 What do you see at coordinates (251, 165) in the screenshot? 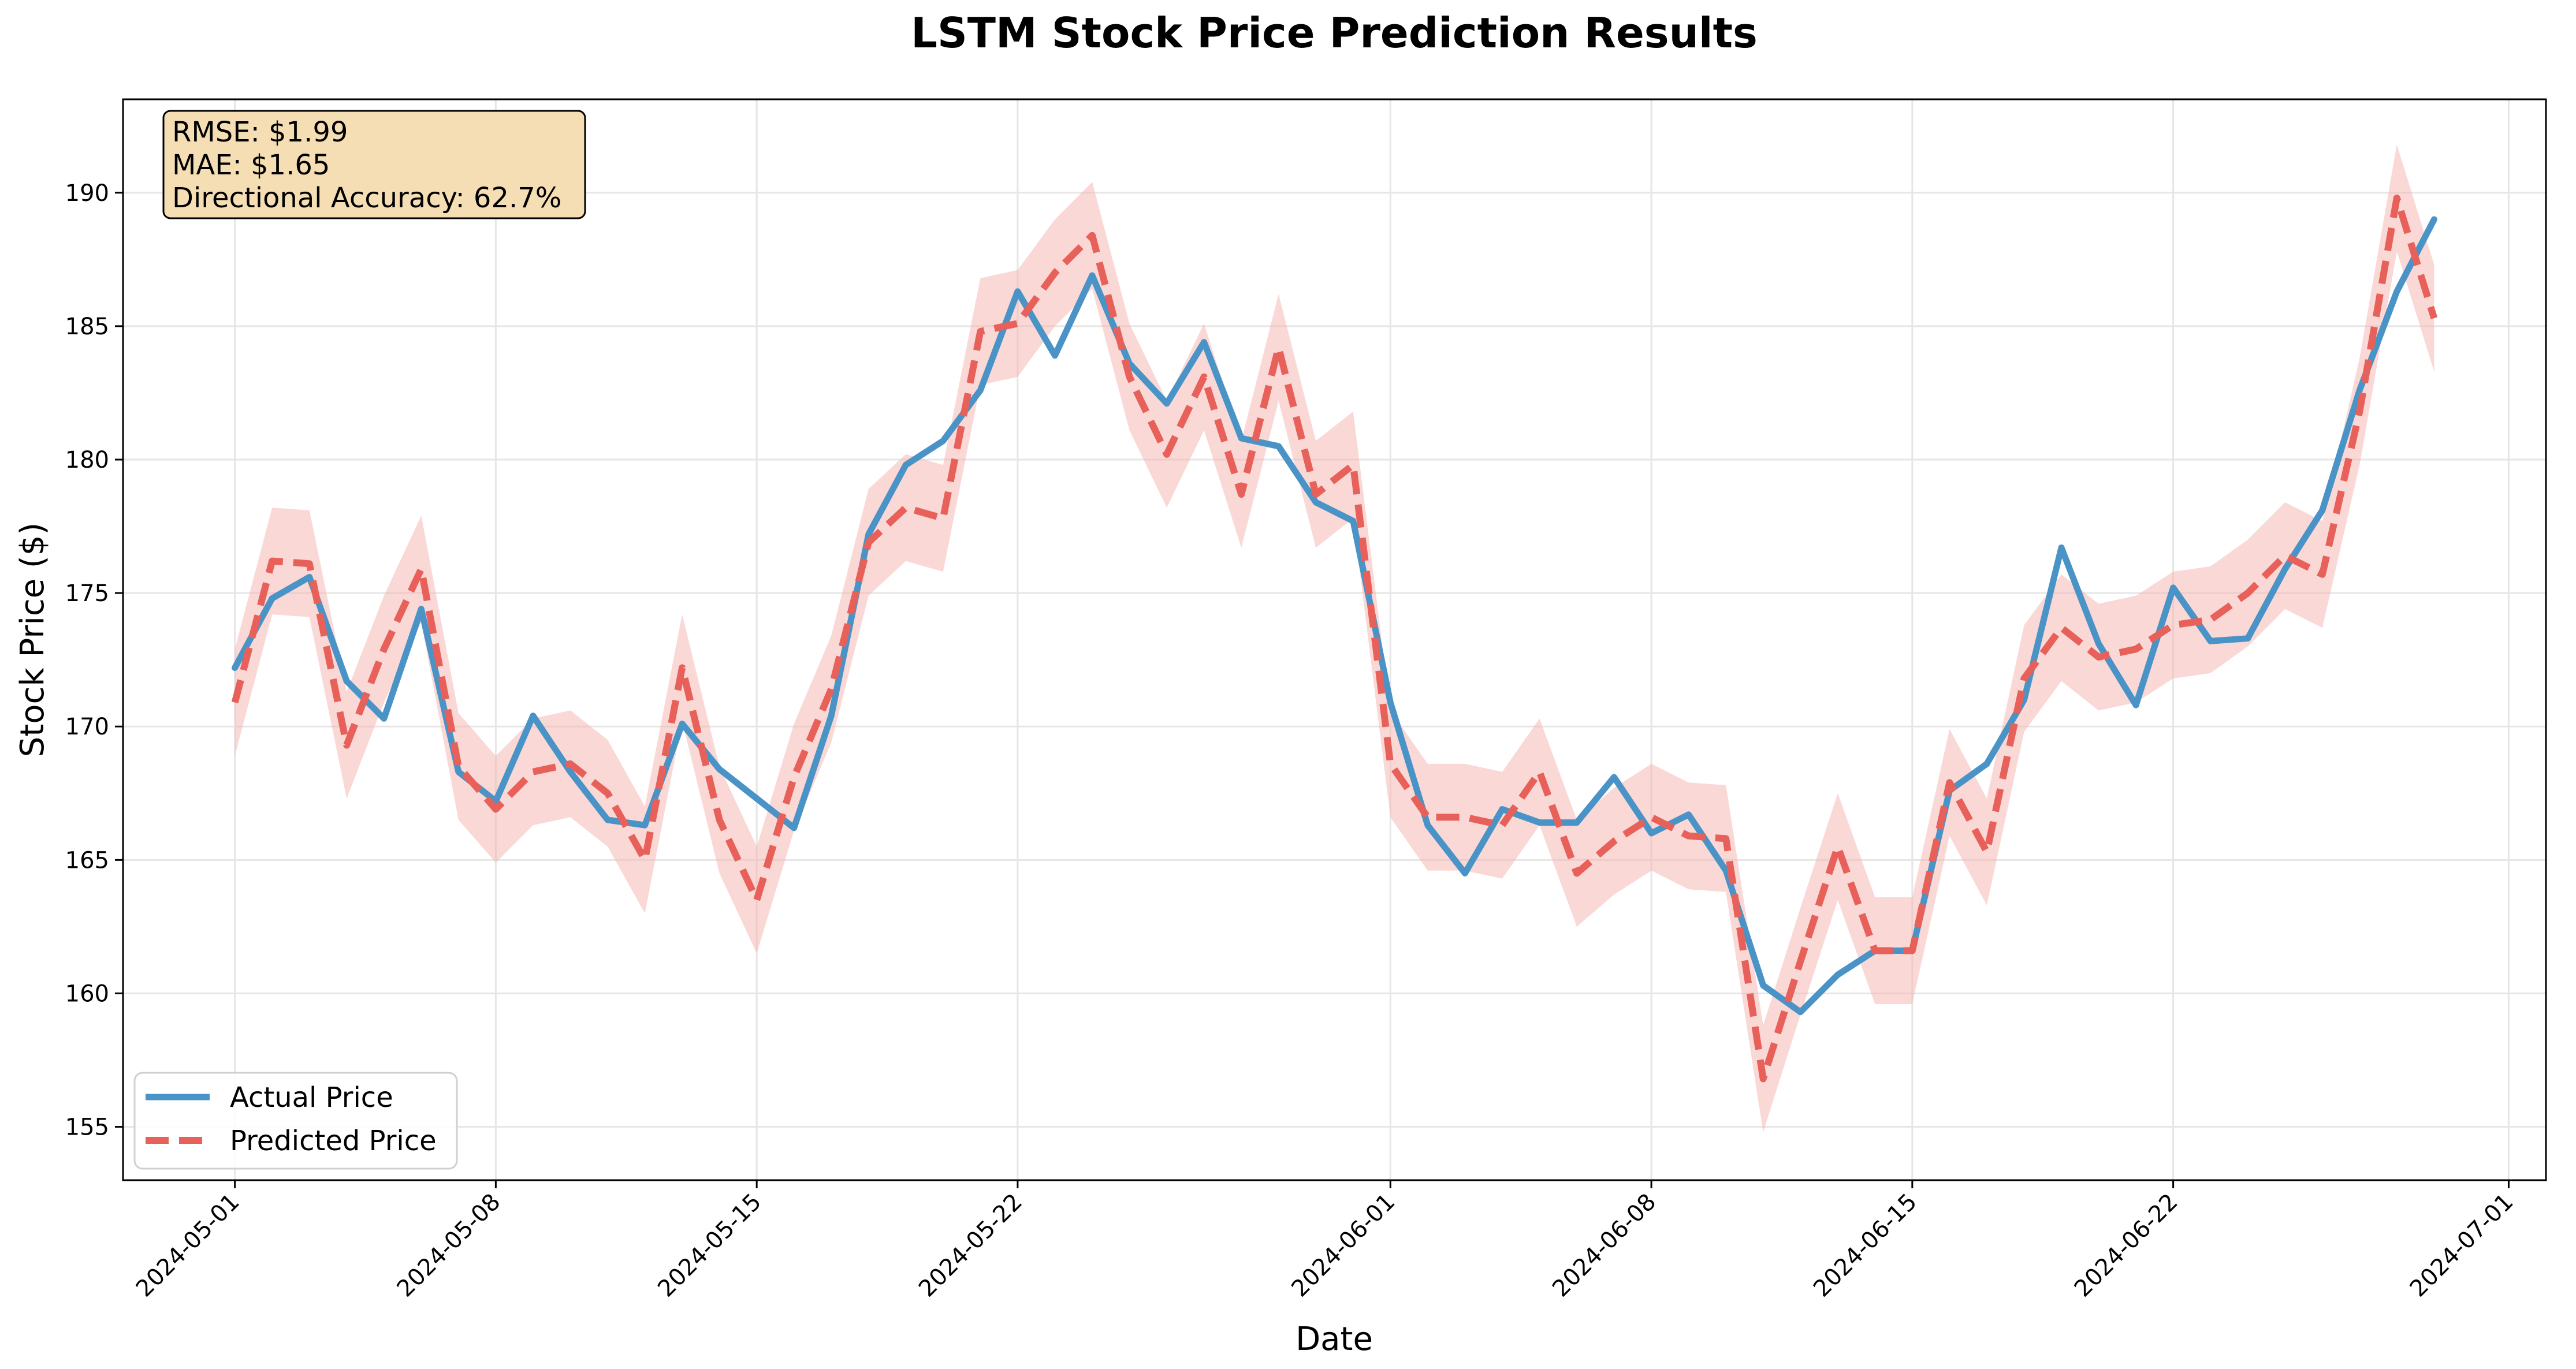
I see `annotation-mae: MAE: $1.65` at bounding box center [251, 165].